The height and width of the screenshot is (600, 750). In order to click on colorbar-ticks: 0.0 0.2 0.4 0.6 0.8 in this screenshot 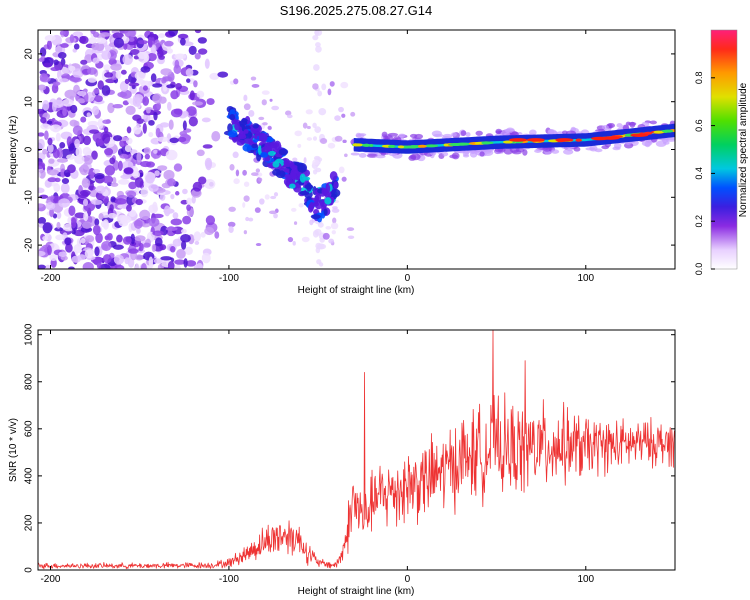, I will do `click(704, 173)`.